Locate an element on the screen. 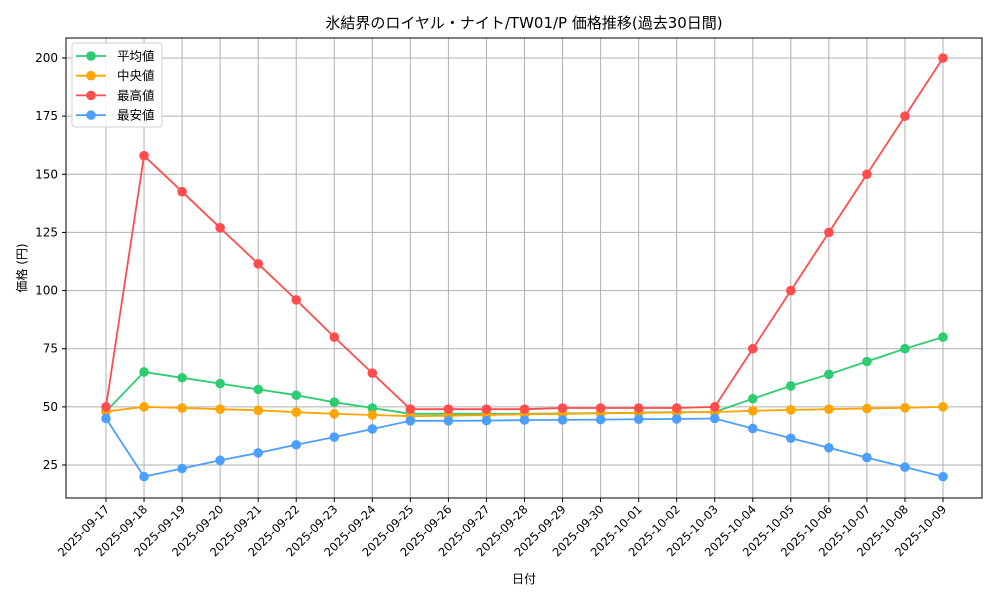  y-axis: 25 50 75 100 125 150 175 200 is located at coordinates (50, 261).